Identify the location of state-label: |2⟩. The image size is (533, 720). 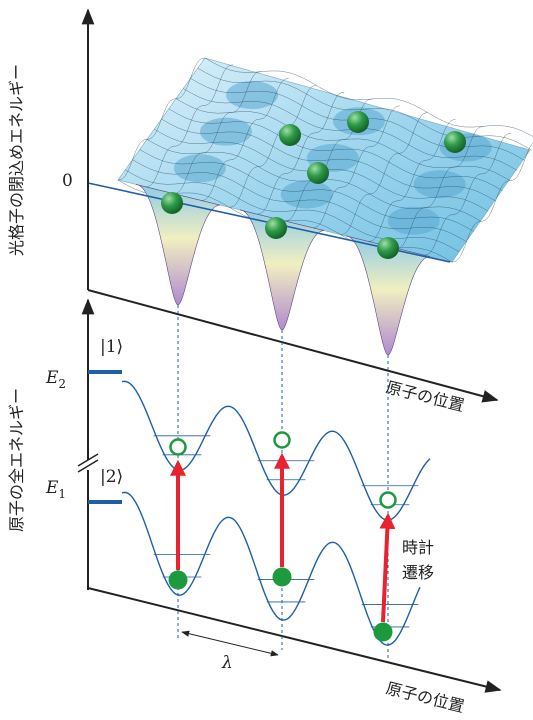
(111, 477).